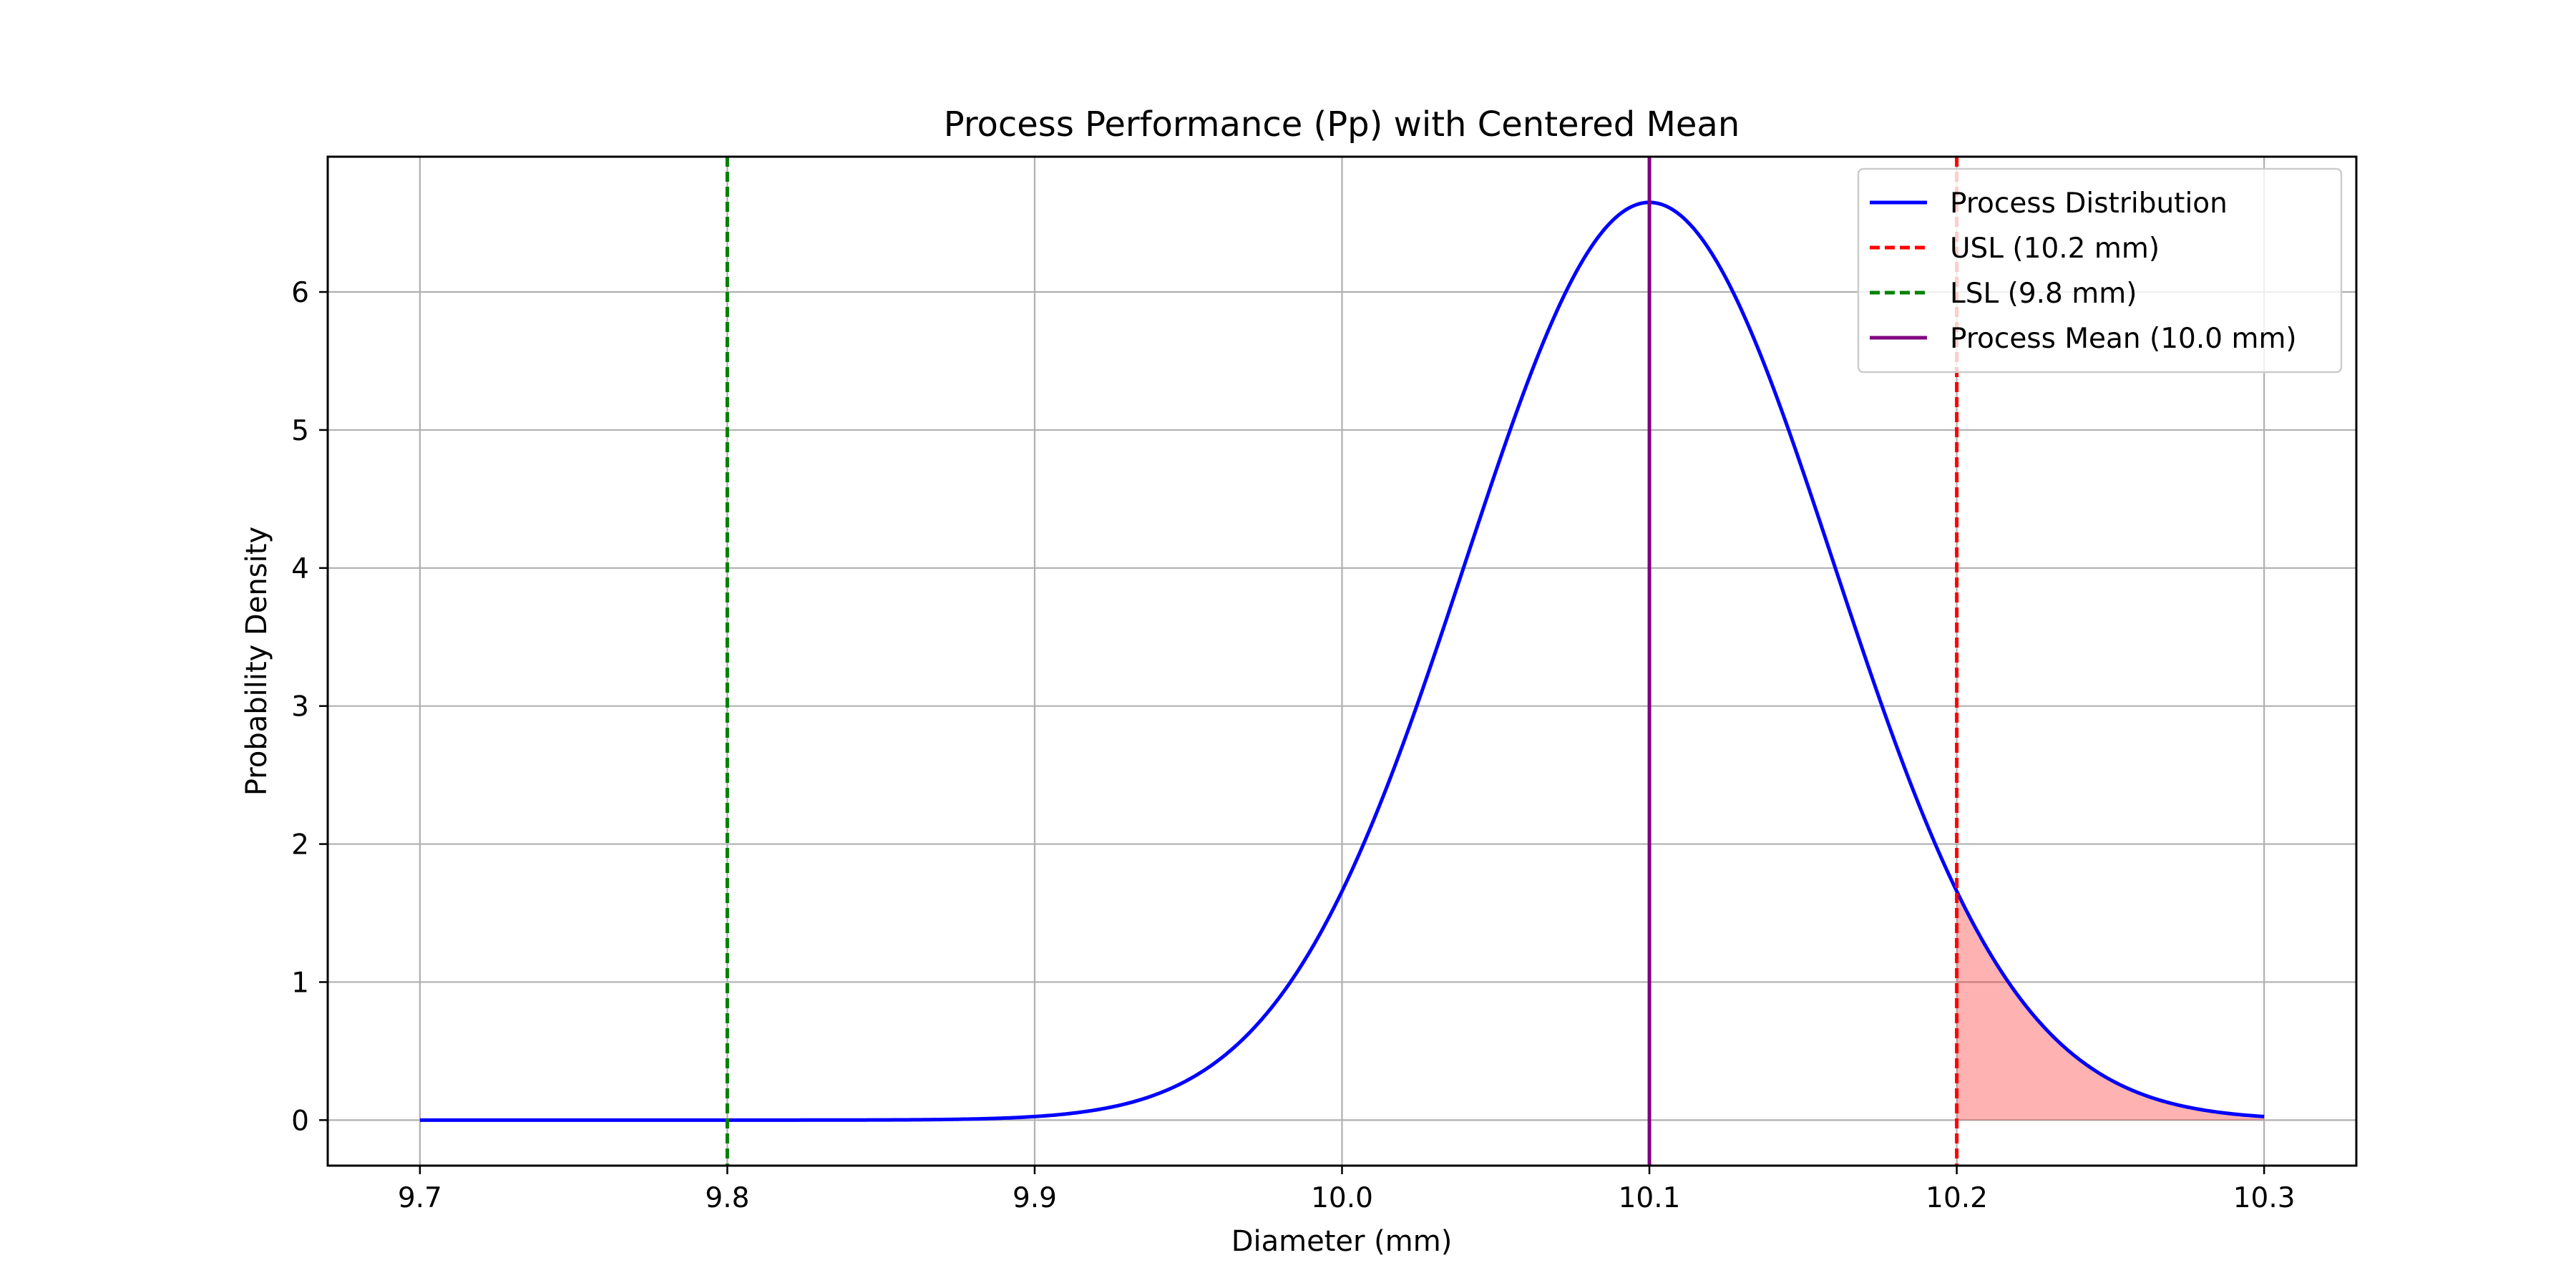 The image size is (2576, 1288). I want to click on shaded-region-layer, so click(2110, 1006).